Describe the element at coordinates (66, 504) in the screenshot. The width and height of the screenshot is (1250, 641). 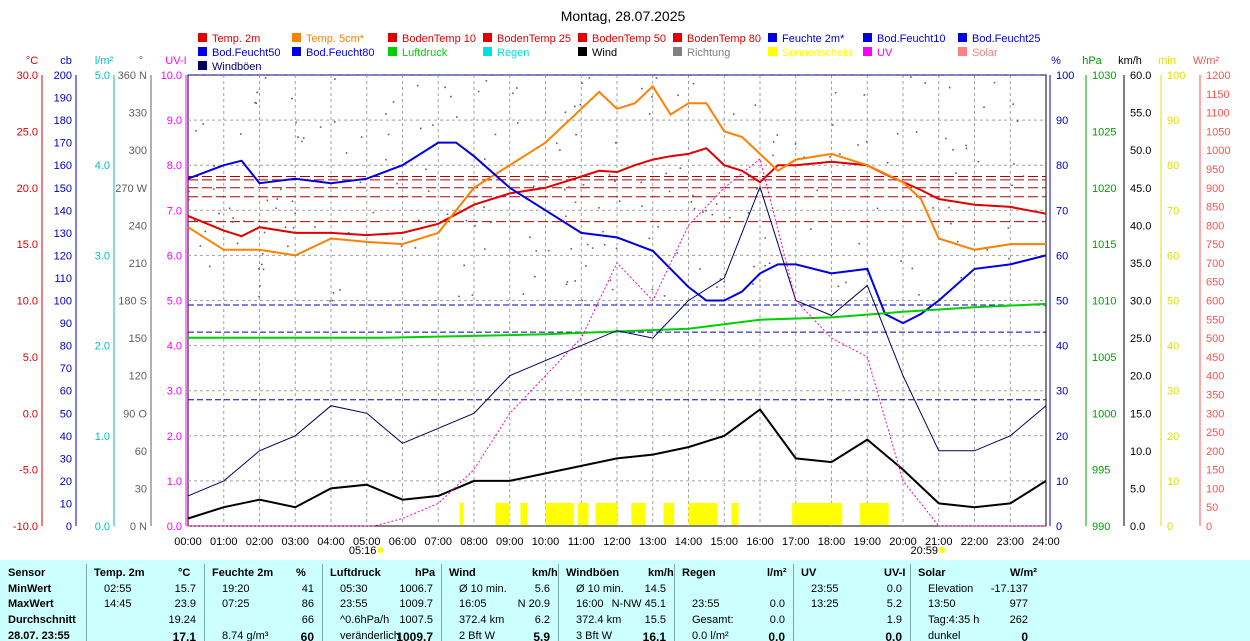
I see `axis-tick-label: 10` at that location.